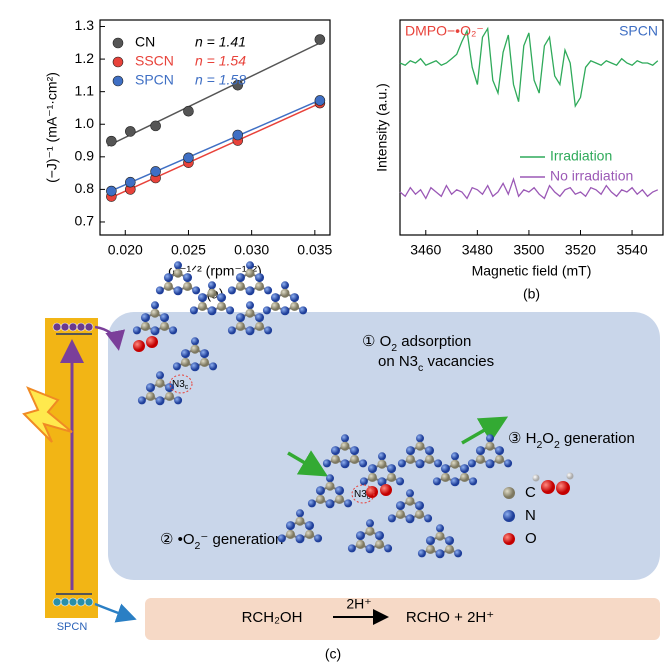 This screenshot has width=666, height=670. Describe the element at coordinates (183, 539) in the screenshot. I see `text-part: •O` at that location.